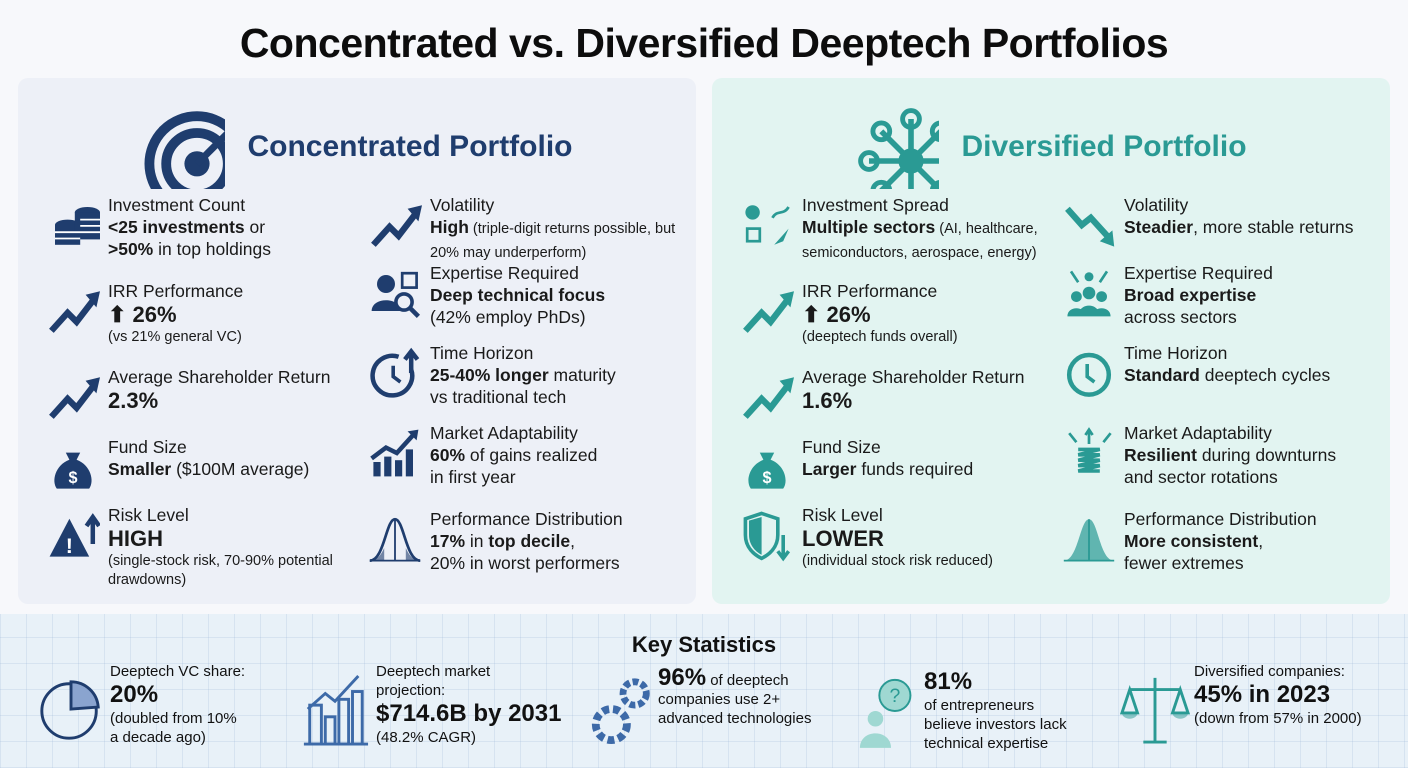  What do you see at coordinates (880, 337) in the screenshot?
I see `metric-note: (deeptech funds overall)` at bounding box center [880, 337].